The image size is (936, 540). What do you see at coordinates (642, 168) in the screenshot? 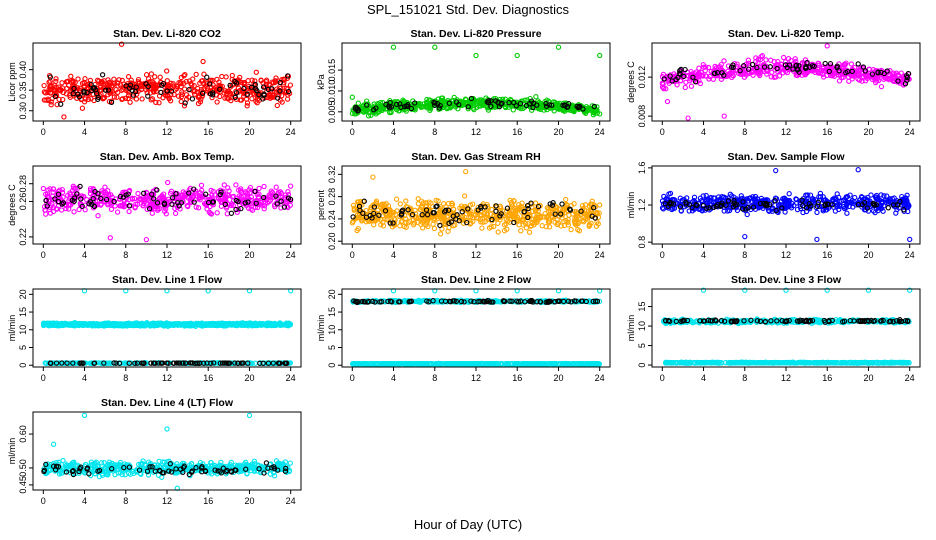
I see `y-tick-label-5-2: 1.6` at bounding box center [642, 168].